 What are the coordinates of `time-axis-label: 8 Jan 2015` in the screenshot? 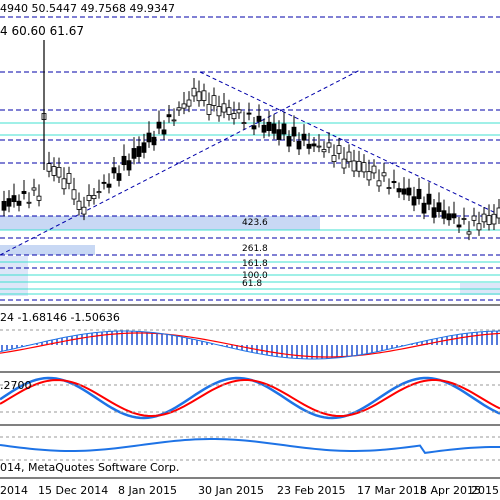 It's located at (147, 490).